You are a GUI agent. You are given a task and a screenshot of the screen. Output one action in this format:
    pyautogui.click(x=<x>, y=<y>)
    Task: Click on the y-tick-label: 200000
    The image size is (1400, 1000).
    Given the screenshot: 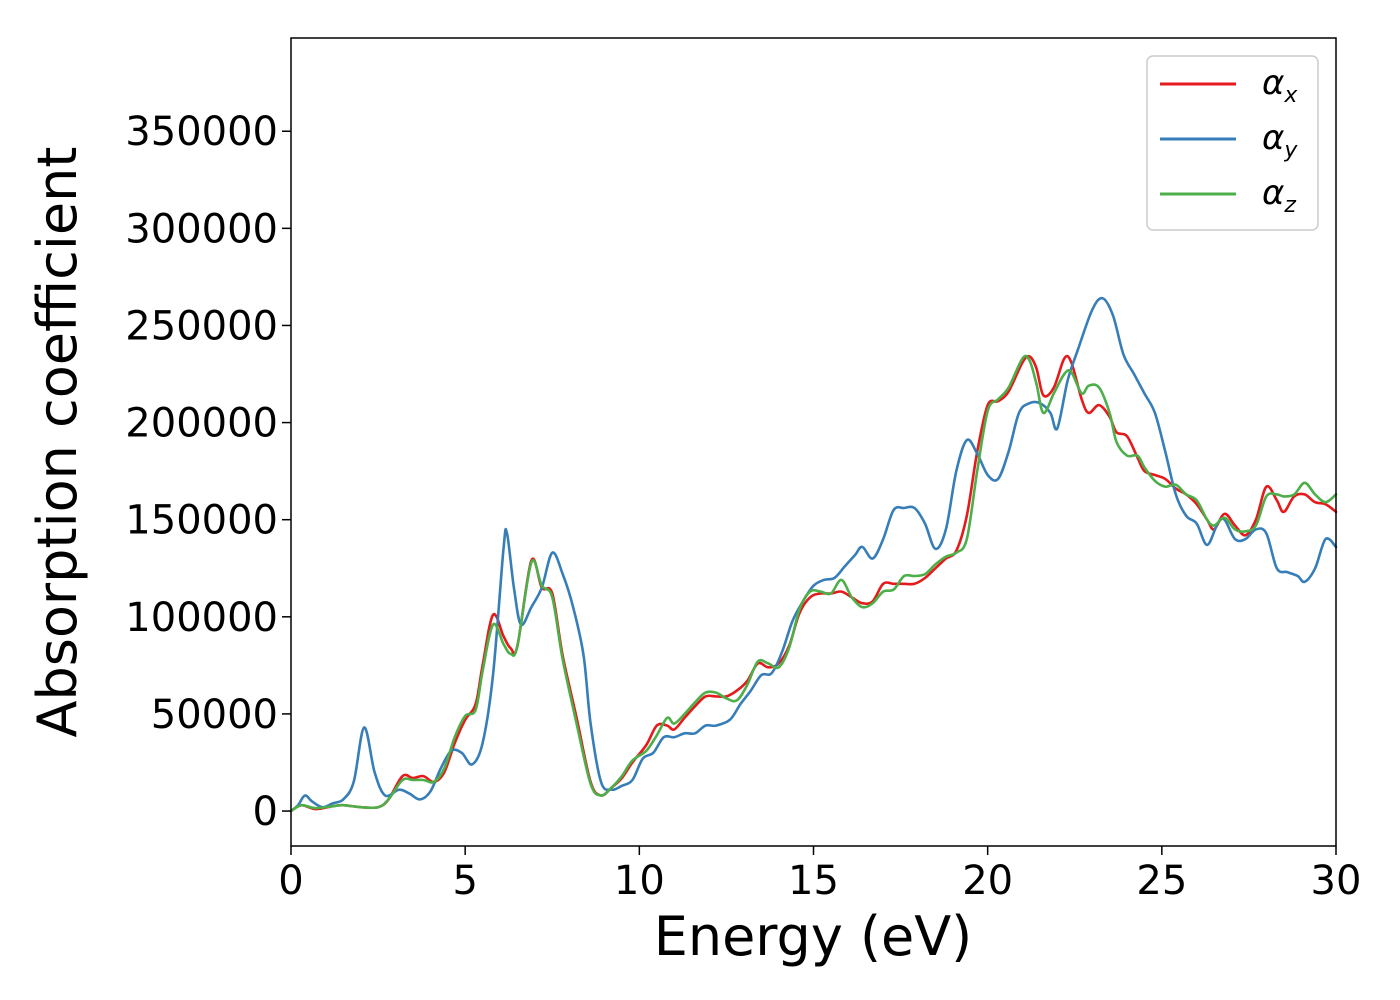 What is the action you would take?
    pyautogui.click(x=201, y=424)
    